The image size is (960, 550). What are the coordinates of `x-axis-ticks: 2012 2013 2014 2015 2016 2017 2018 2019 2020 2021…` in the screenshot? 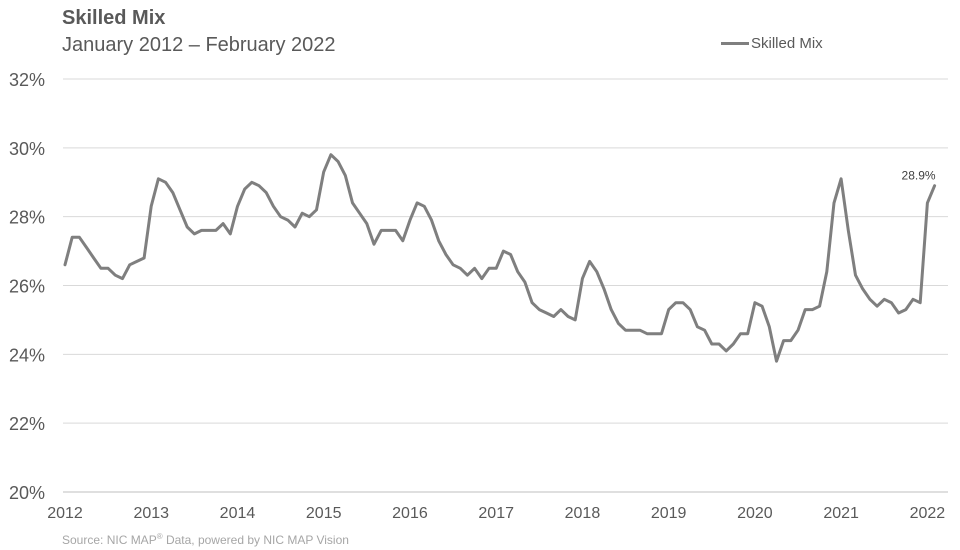 It's located at (496, 513).